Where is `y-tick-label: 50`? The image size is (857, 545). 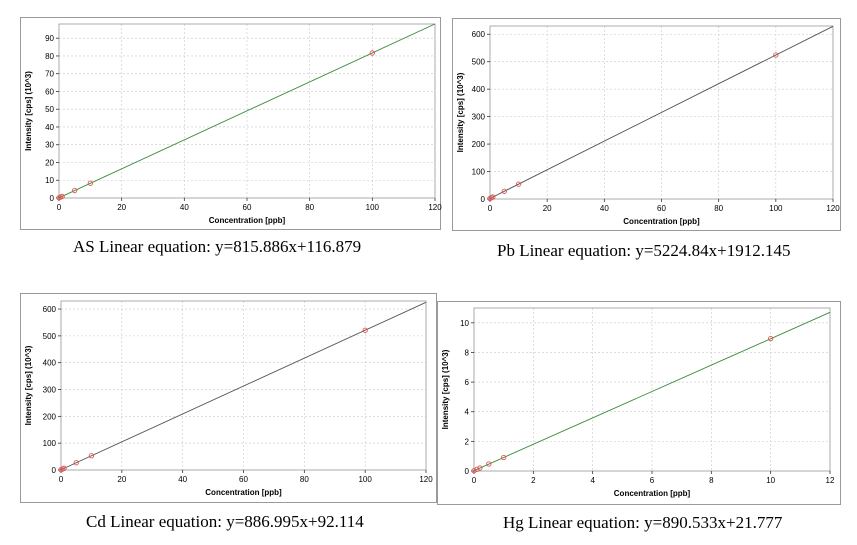
y-tick-label: 50 is located at coordinates (49, 109).